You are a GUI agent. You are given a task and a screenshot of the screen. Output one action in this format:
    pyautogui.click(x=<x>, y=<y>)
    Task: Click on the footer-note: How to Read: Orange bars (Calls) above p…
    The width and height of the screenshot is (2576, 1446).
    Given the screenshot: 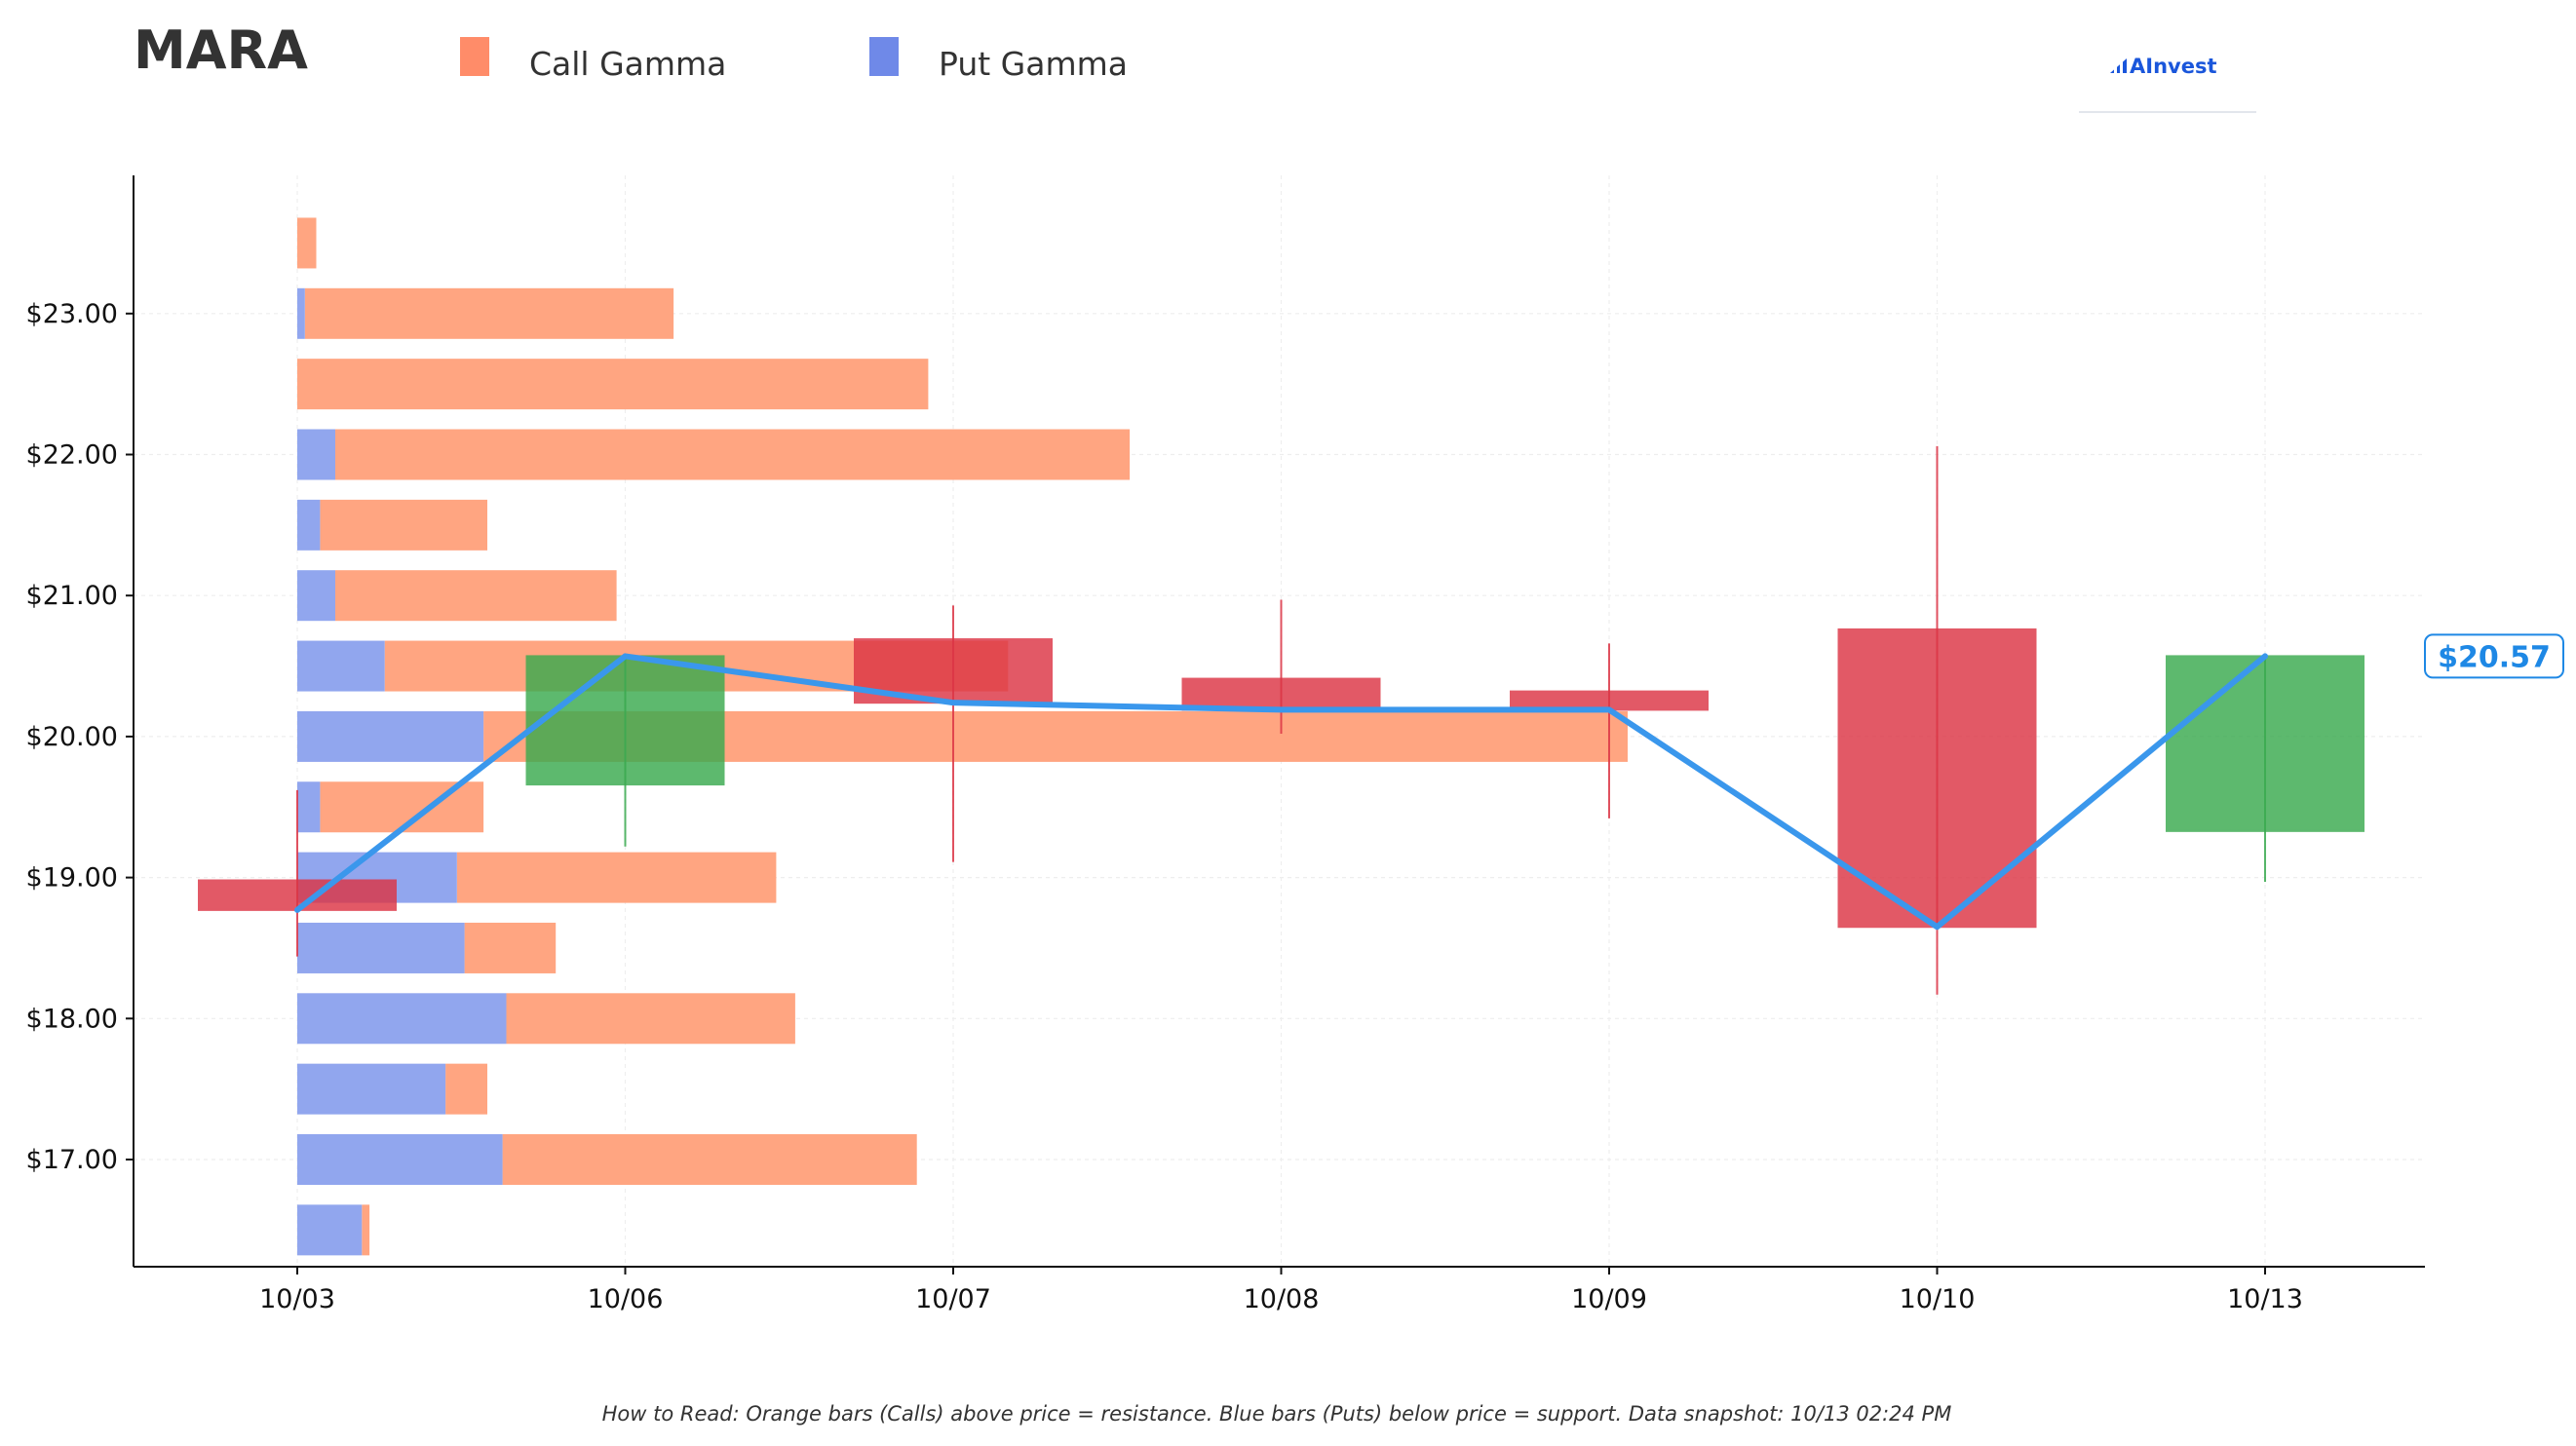 What is the action you would take?
    pyautogui.click(x=1277, y=1414)
    